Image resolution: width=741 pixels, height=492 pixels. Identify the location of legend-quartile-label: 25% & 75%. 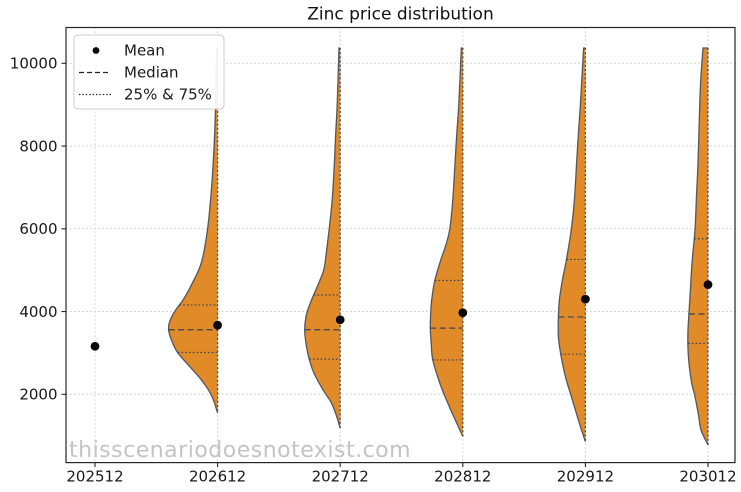
(168, 95).